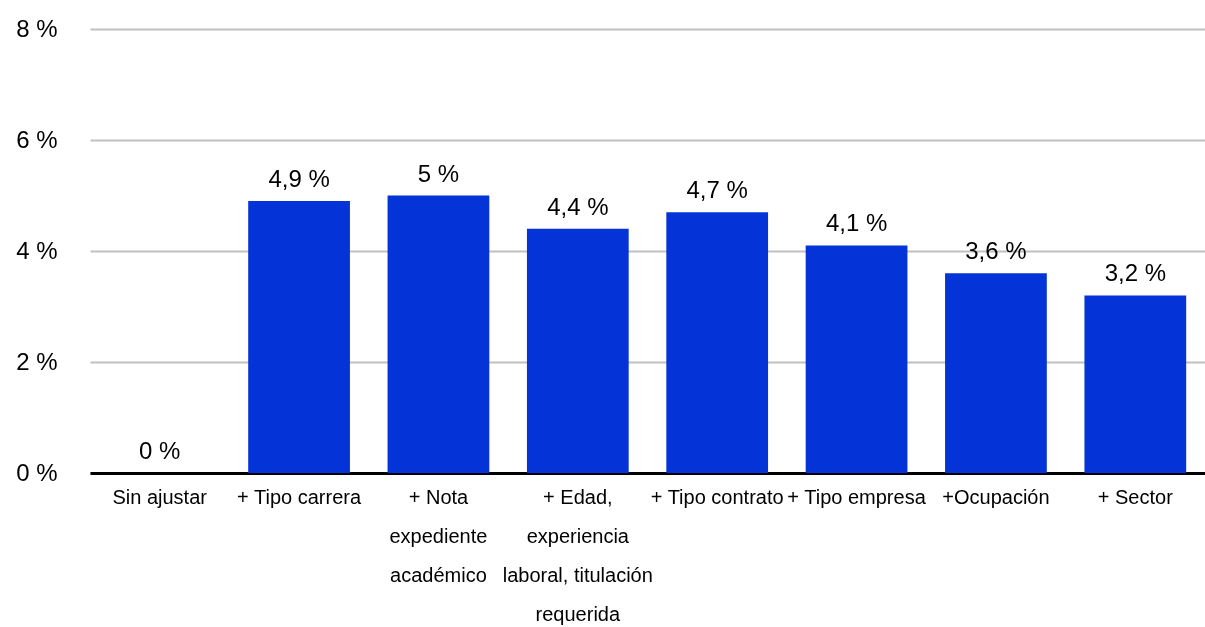 Image resolution: width=1205 pixels, height=627 pixels. Describe the element at coordinates (578, 206) in the screenshot. I see `data-label: 4,4 %` at that location.